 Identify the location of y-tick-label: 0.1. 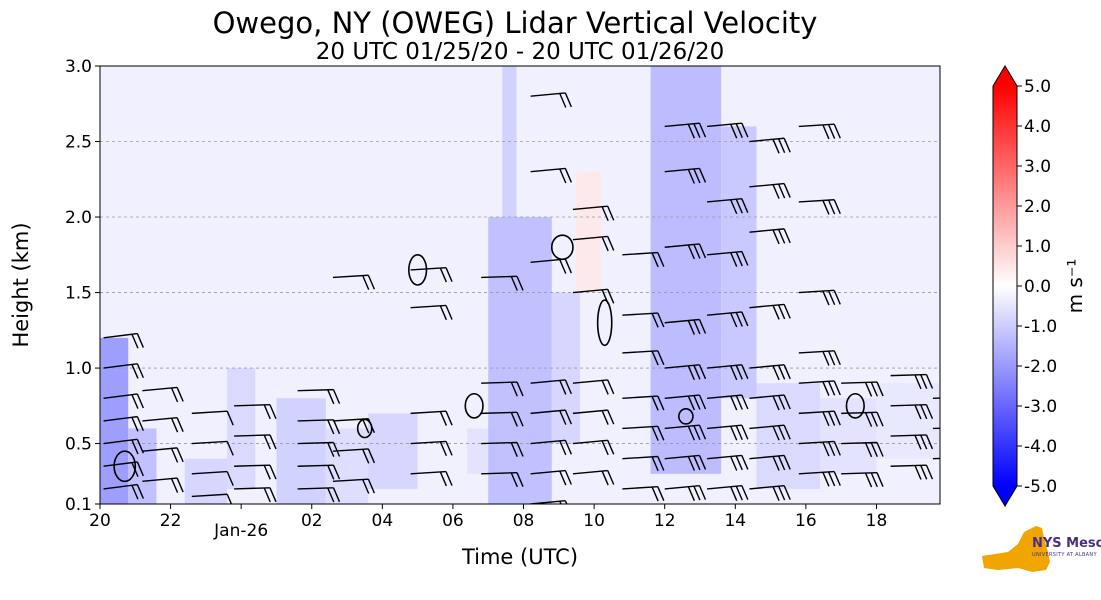
(78, 505).